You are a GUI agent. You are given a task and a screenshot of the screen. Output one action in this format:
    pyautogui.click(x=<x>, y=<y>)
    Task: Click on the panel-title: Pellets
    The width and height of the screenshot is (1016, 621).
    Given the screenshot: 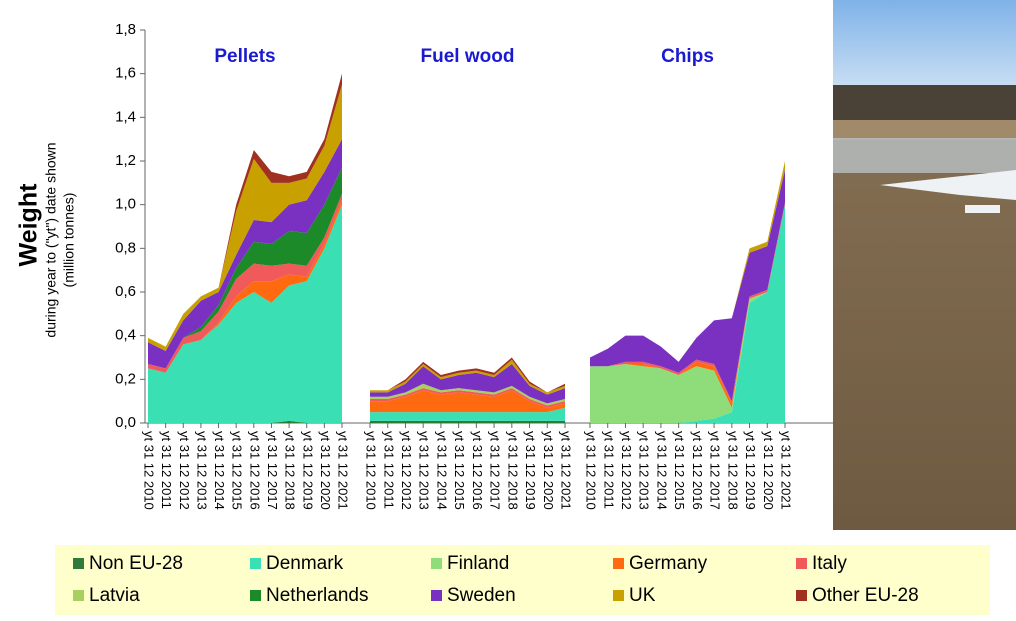 What is the action you would take?
    pyautogui.click(x=244, y=56)
    